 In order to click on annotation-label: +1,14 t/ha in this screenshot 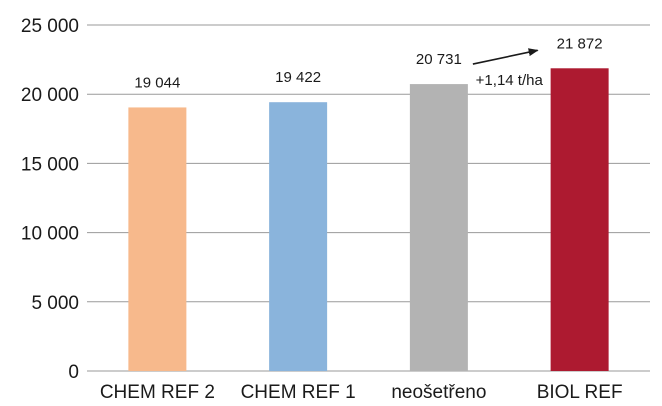, I will do `click(510, 80)`.